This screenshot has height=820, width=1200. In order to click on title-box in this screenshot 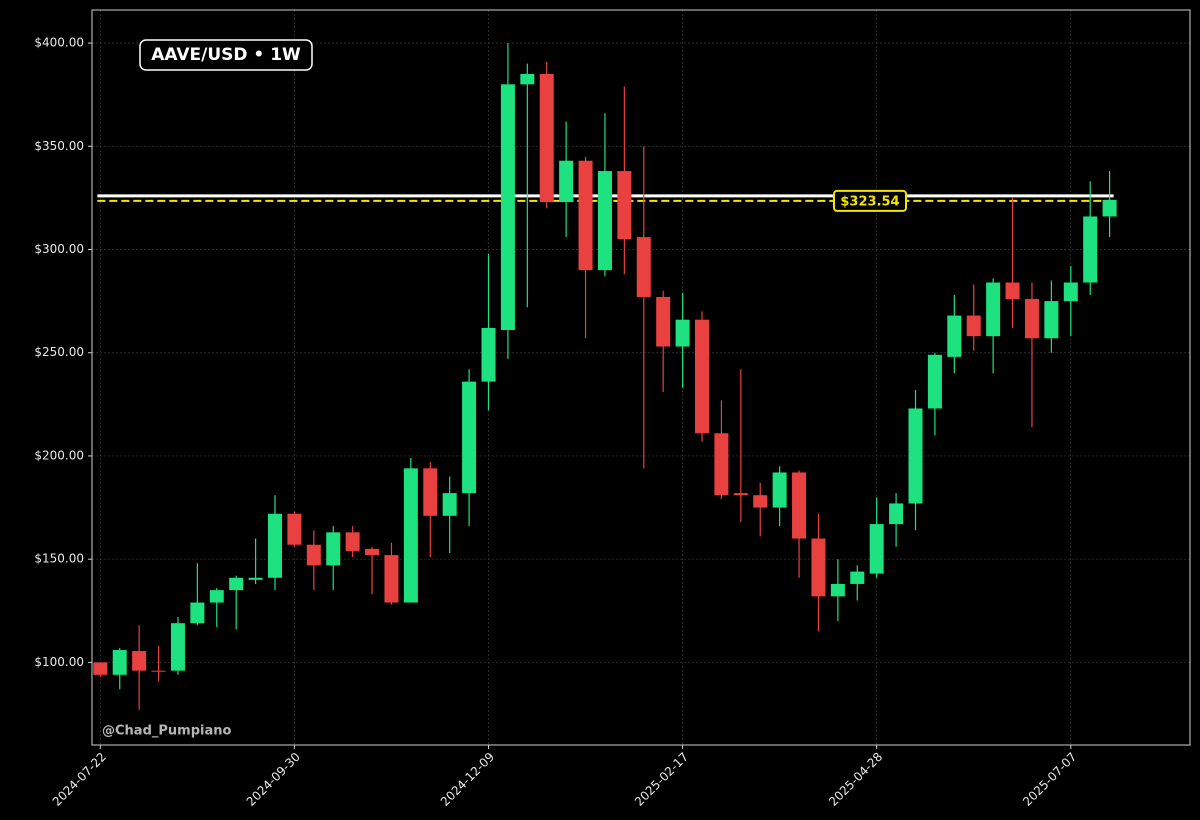, I will do `click(226, 55)`.